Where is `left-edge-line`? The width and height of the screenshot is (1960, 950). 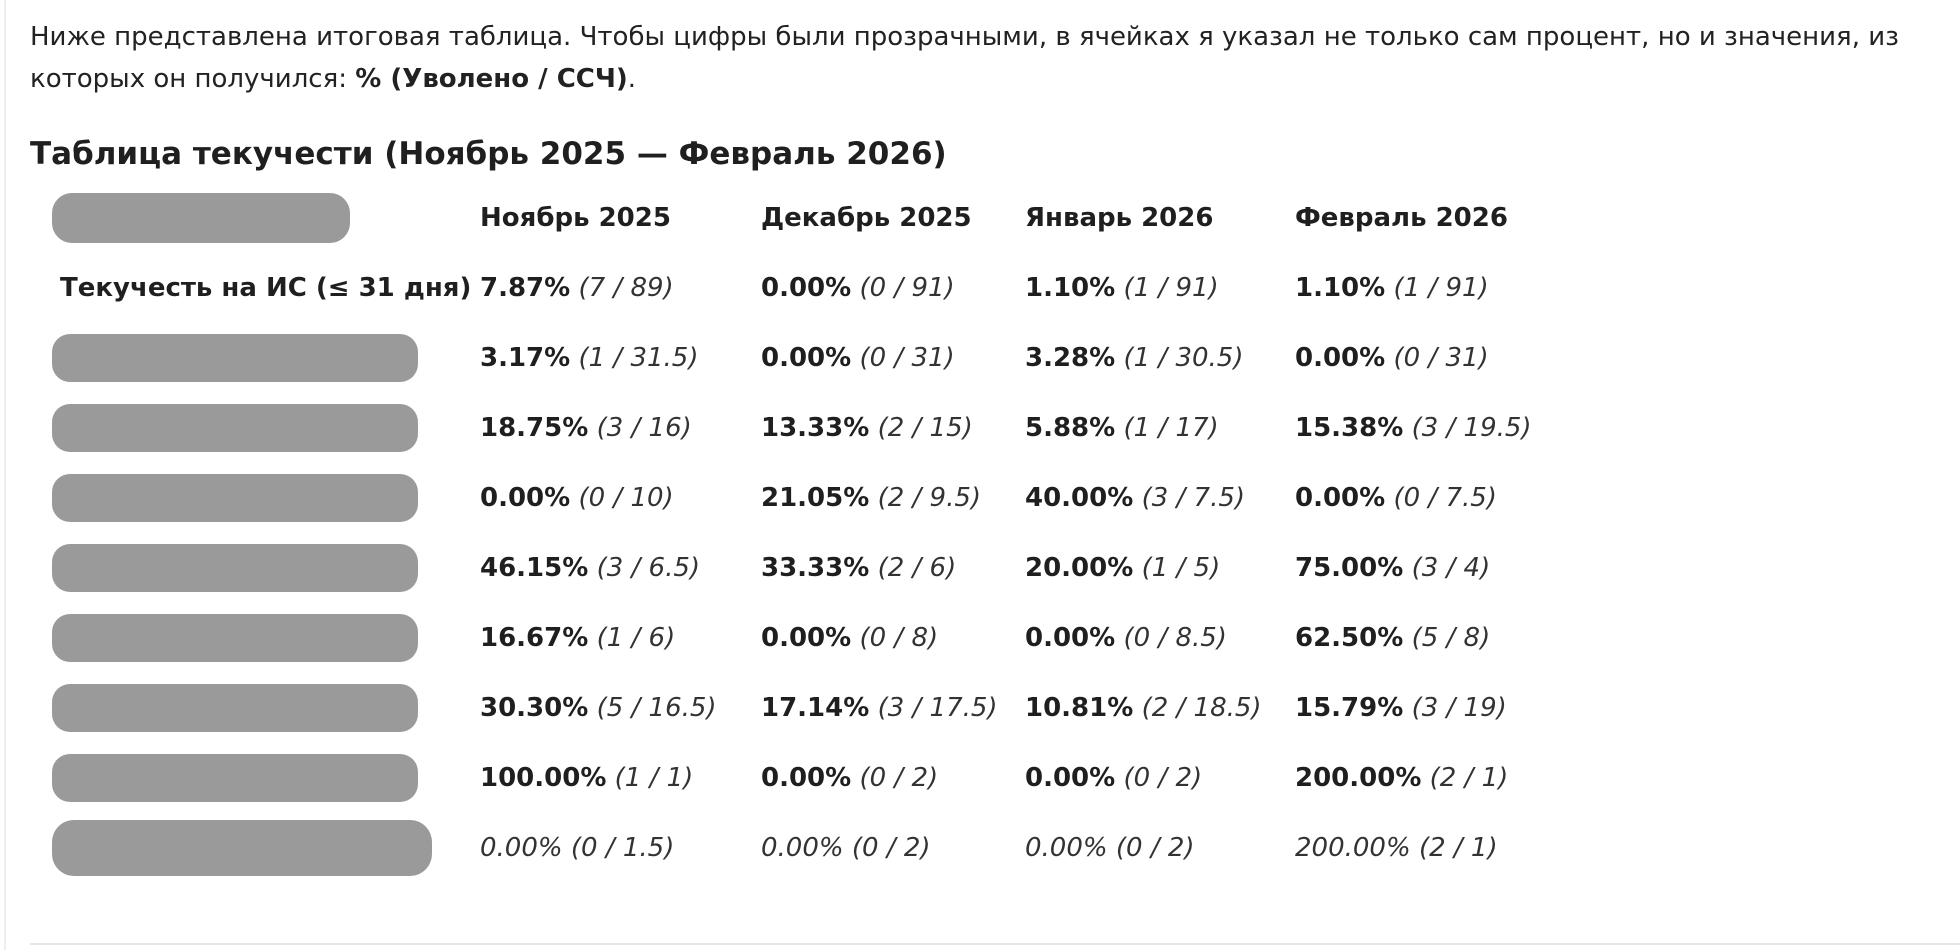
left-edge-line is located at coordinates (5, 475).